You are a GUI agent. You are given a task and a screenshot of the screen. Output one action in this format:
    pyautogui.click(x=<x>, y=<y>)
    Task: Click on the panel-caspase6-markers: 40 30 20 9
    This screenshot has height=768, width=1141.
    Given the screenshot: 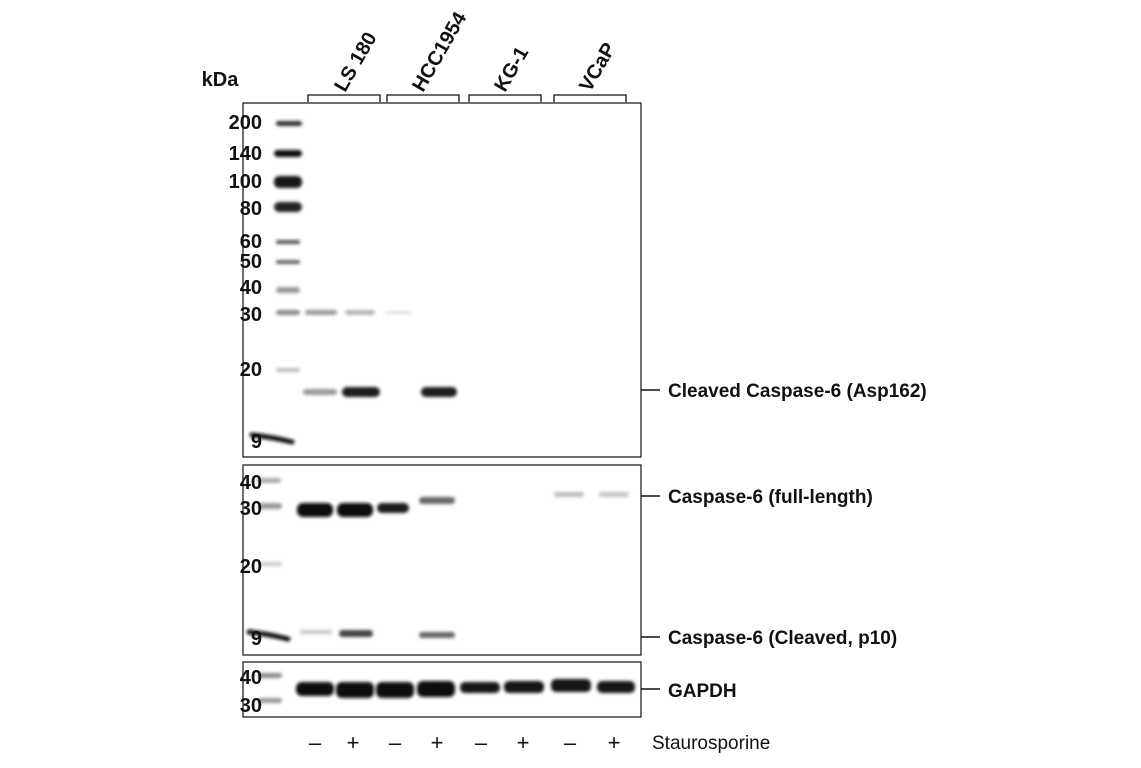 What is the action you would take?
    pyautogui.click(x=251, y=561)
    